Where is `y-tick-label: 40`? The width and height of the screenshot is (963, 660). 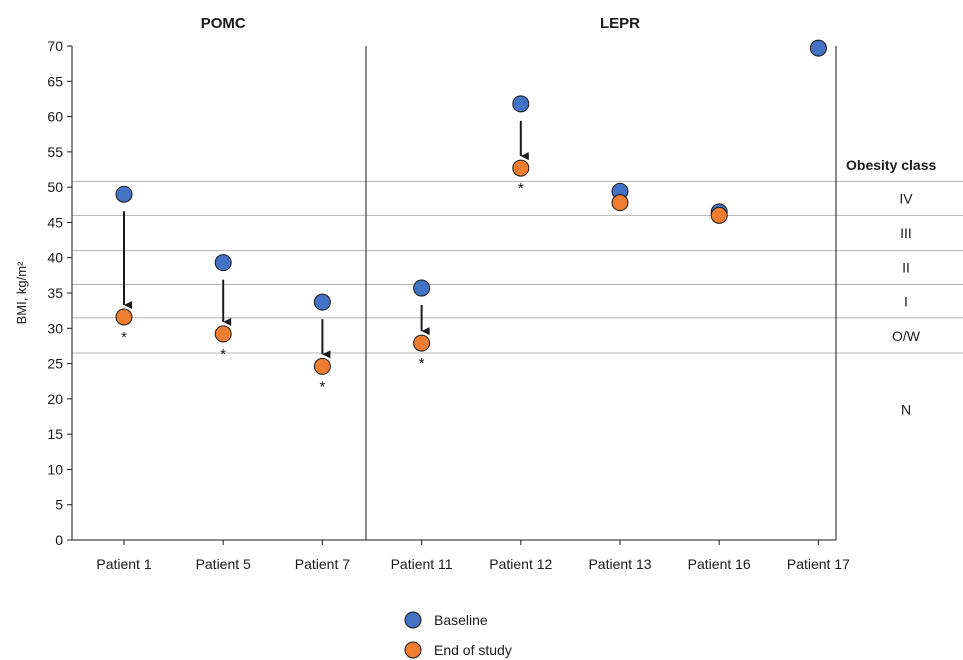
y-tick-label: 40 is located at coordinates (55, 258).